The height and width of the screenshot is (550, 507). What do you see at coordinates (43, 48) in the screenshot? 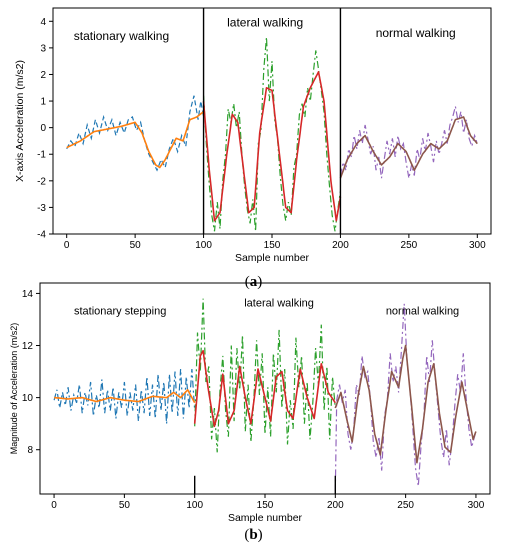
I see `y-tick-label: 3` at bounding box center [43, 48].